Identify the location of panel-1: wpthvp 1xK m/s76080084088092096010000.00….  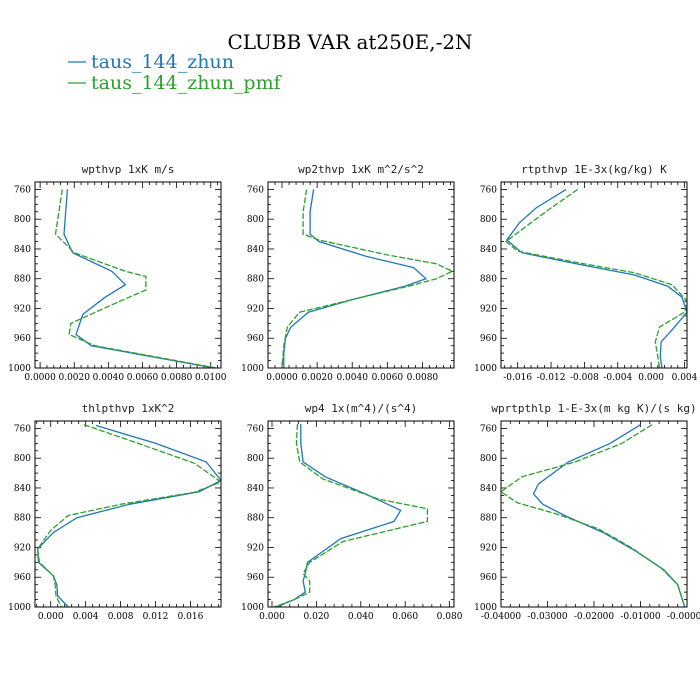
(117, 273).